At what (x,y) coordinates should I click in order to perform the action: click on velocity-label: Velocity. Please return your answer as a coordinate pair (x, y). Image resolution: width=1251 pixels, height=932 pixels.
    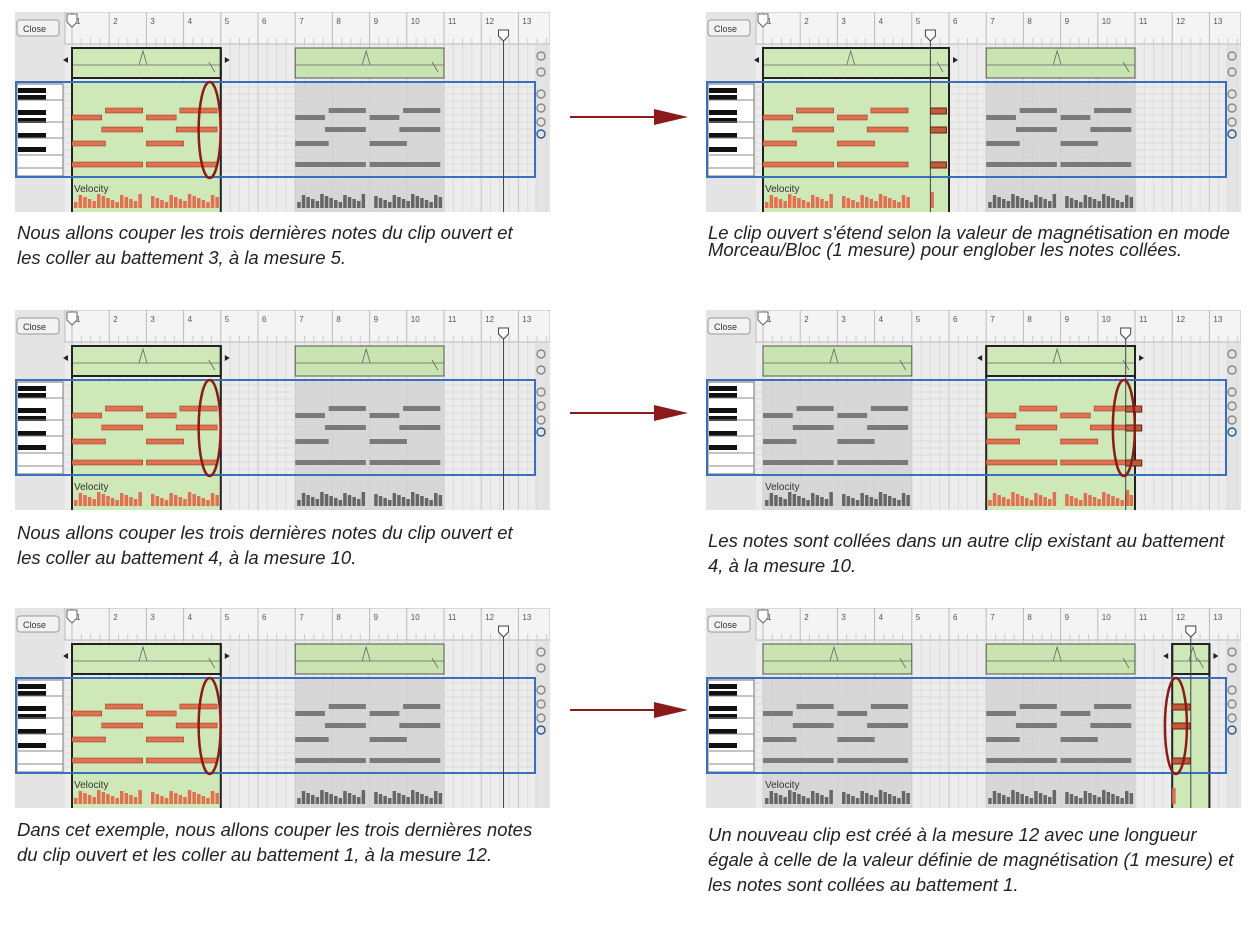
    Looking at the image, I should click on (782, 785).